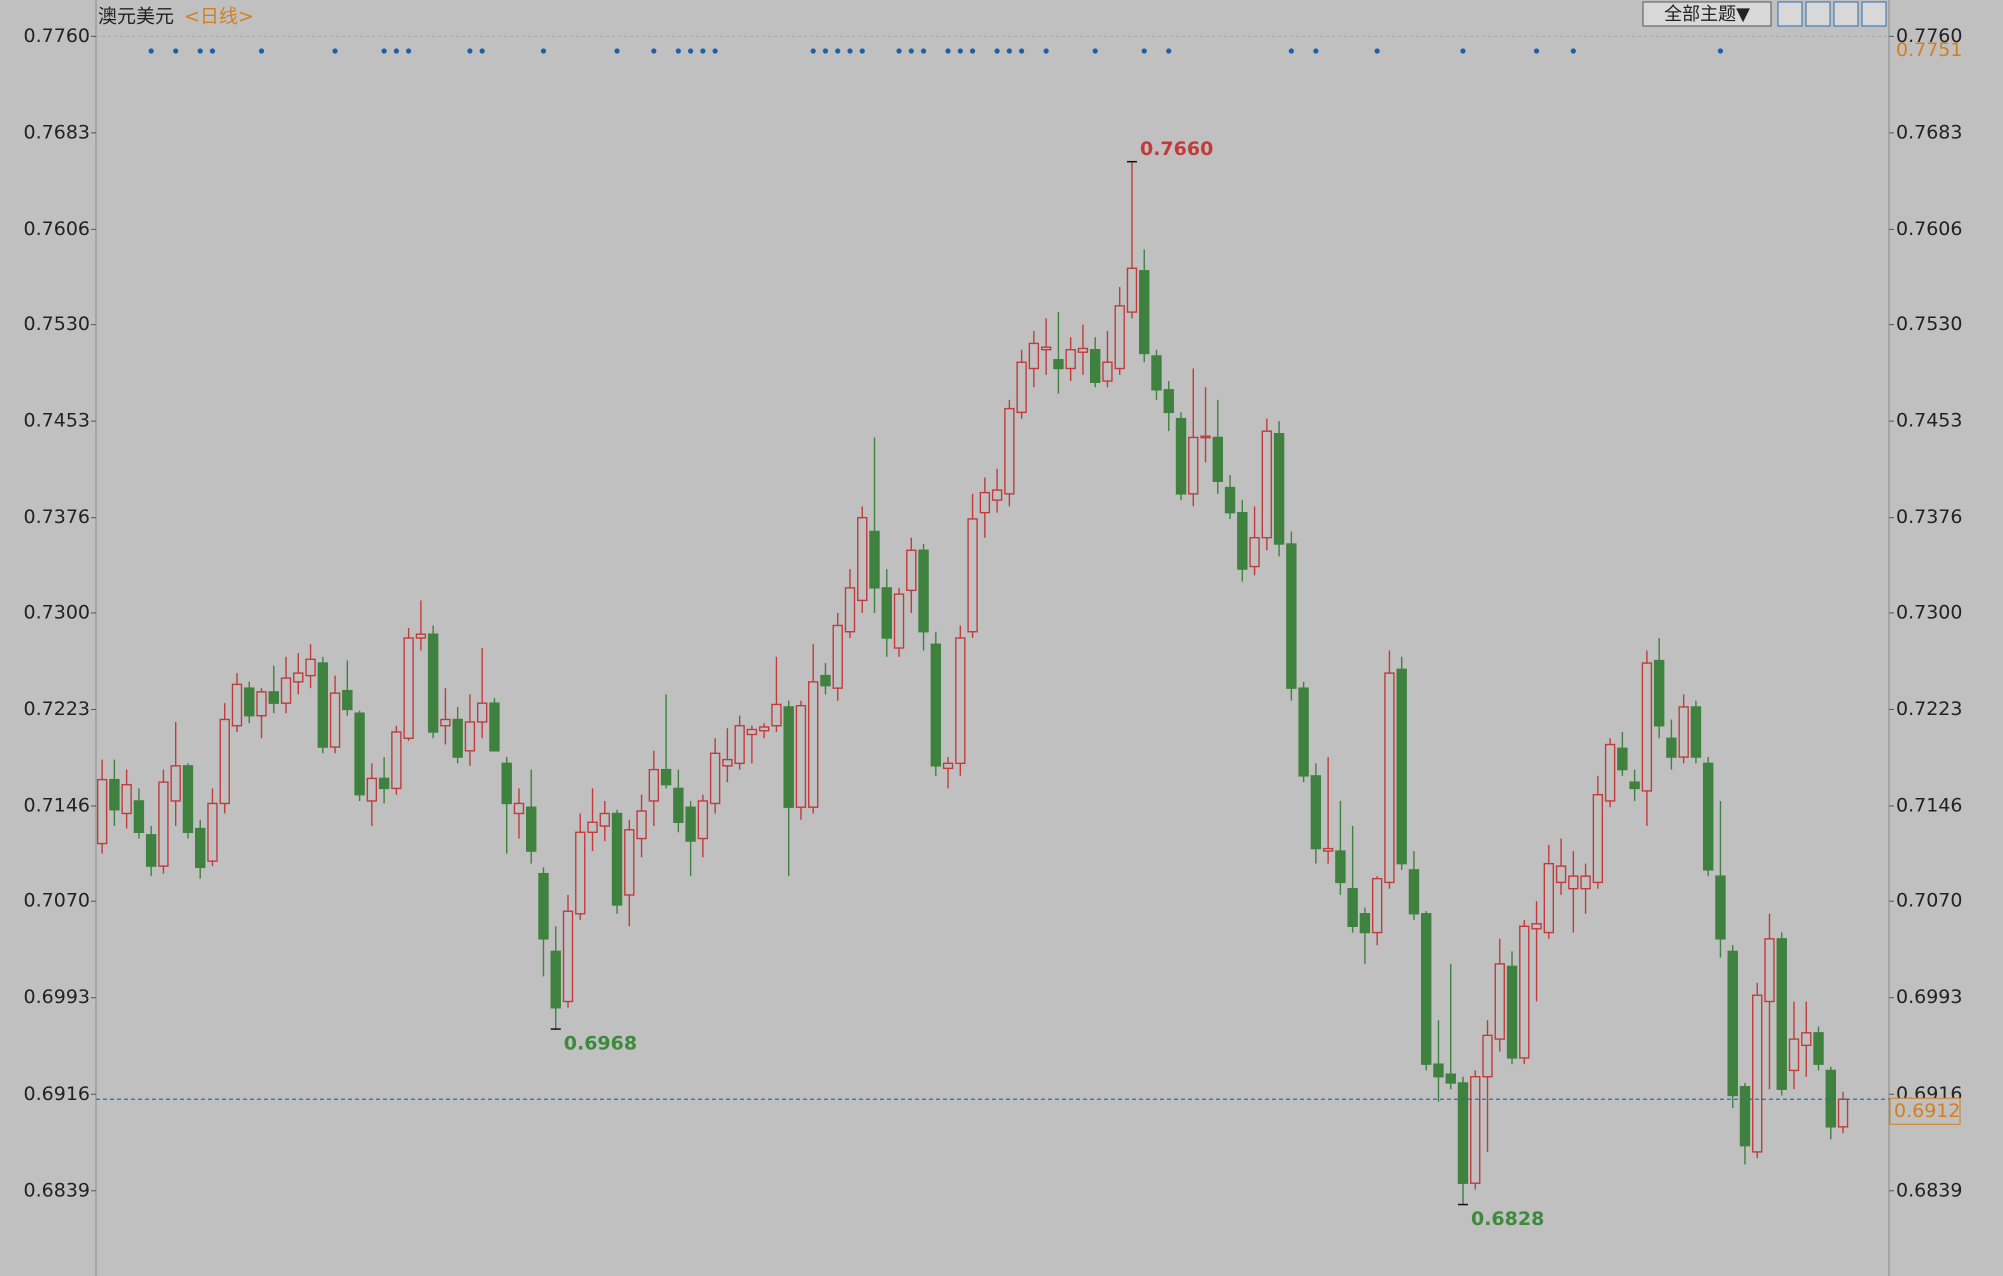 This screenshot has height=1276, width=2003. I want to click on theme-button, so click(1707, 14).